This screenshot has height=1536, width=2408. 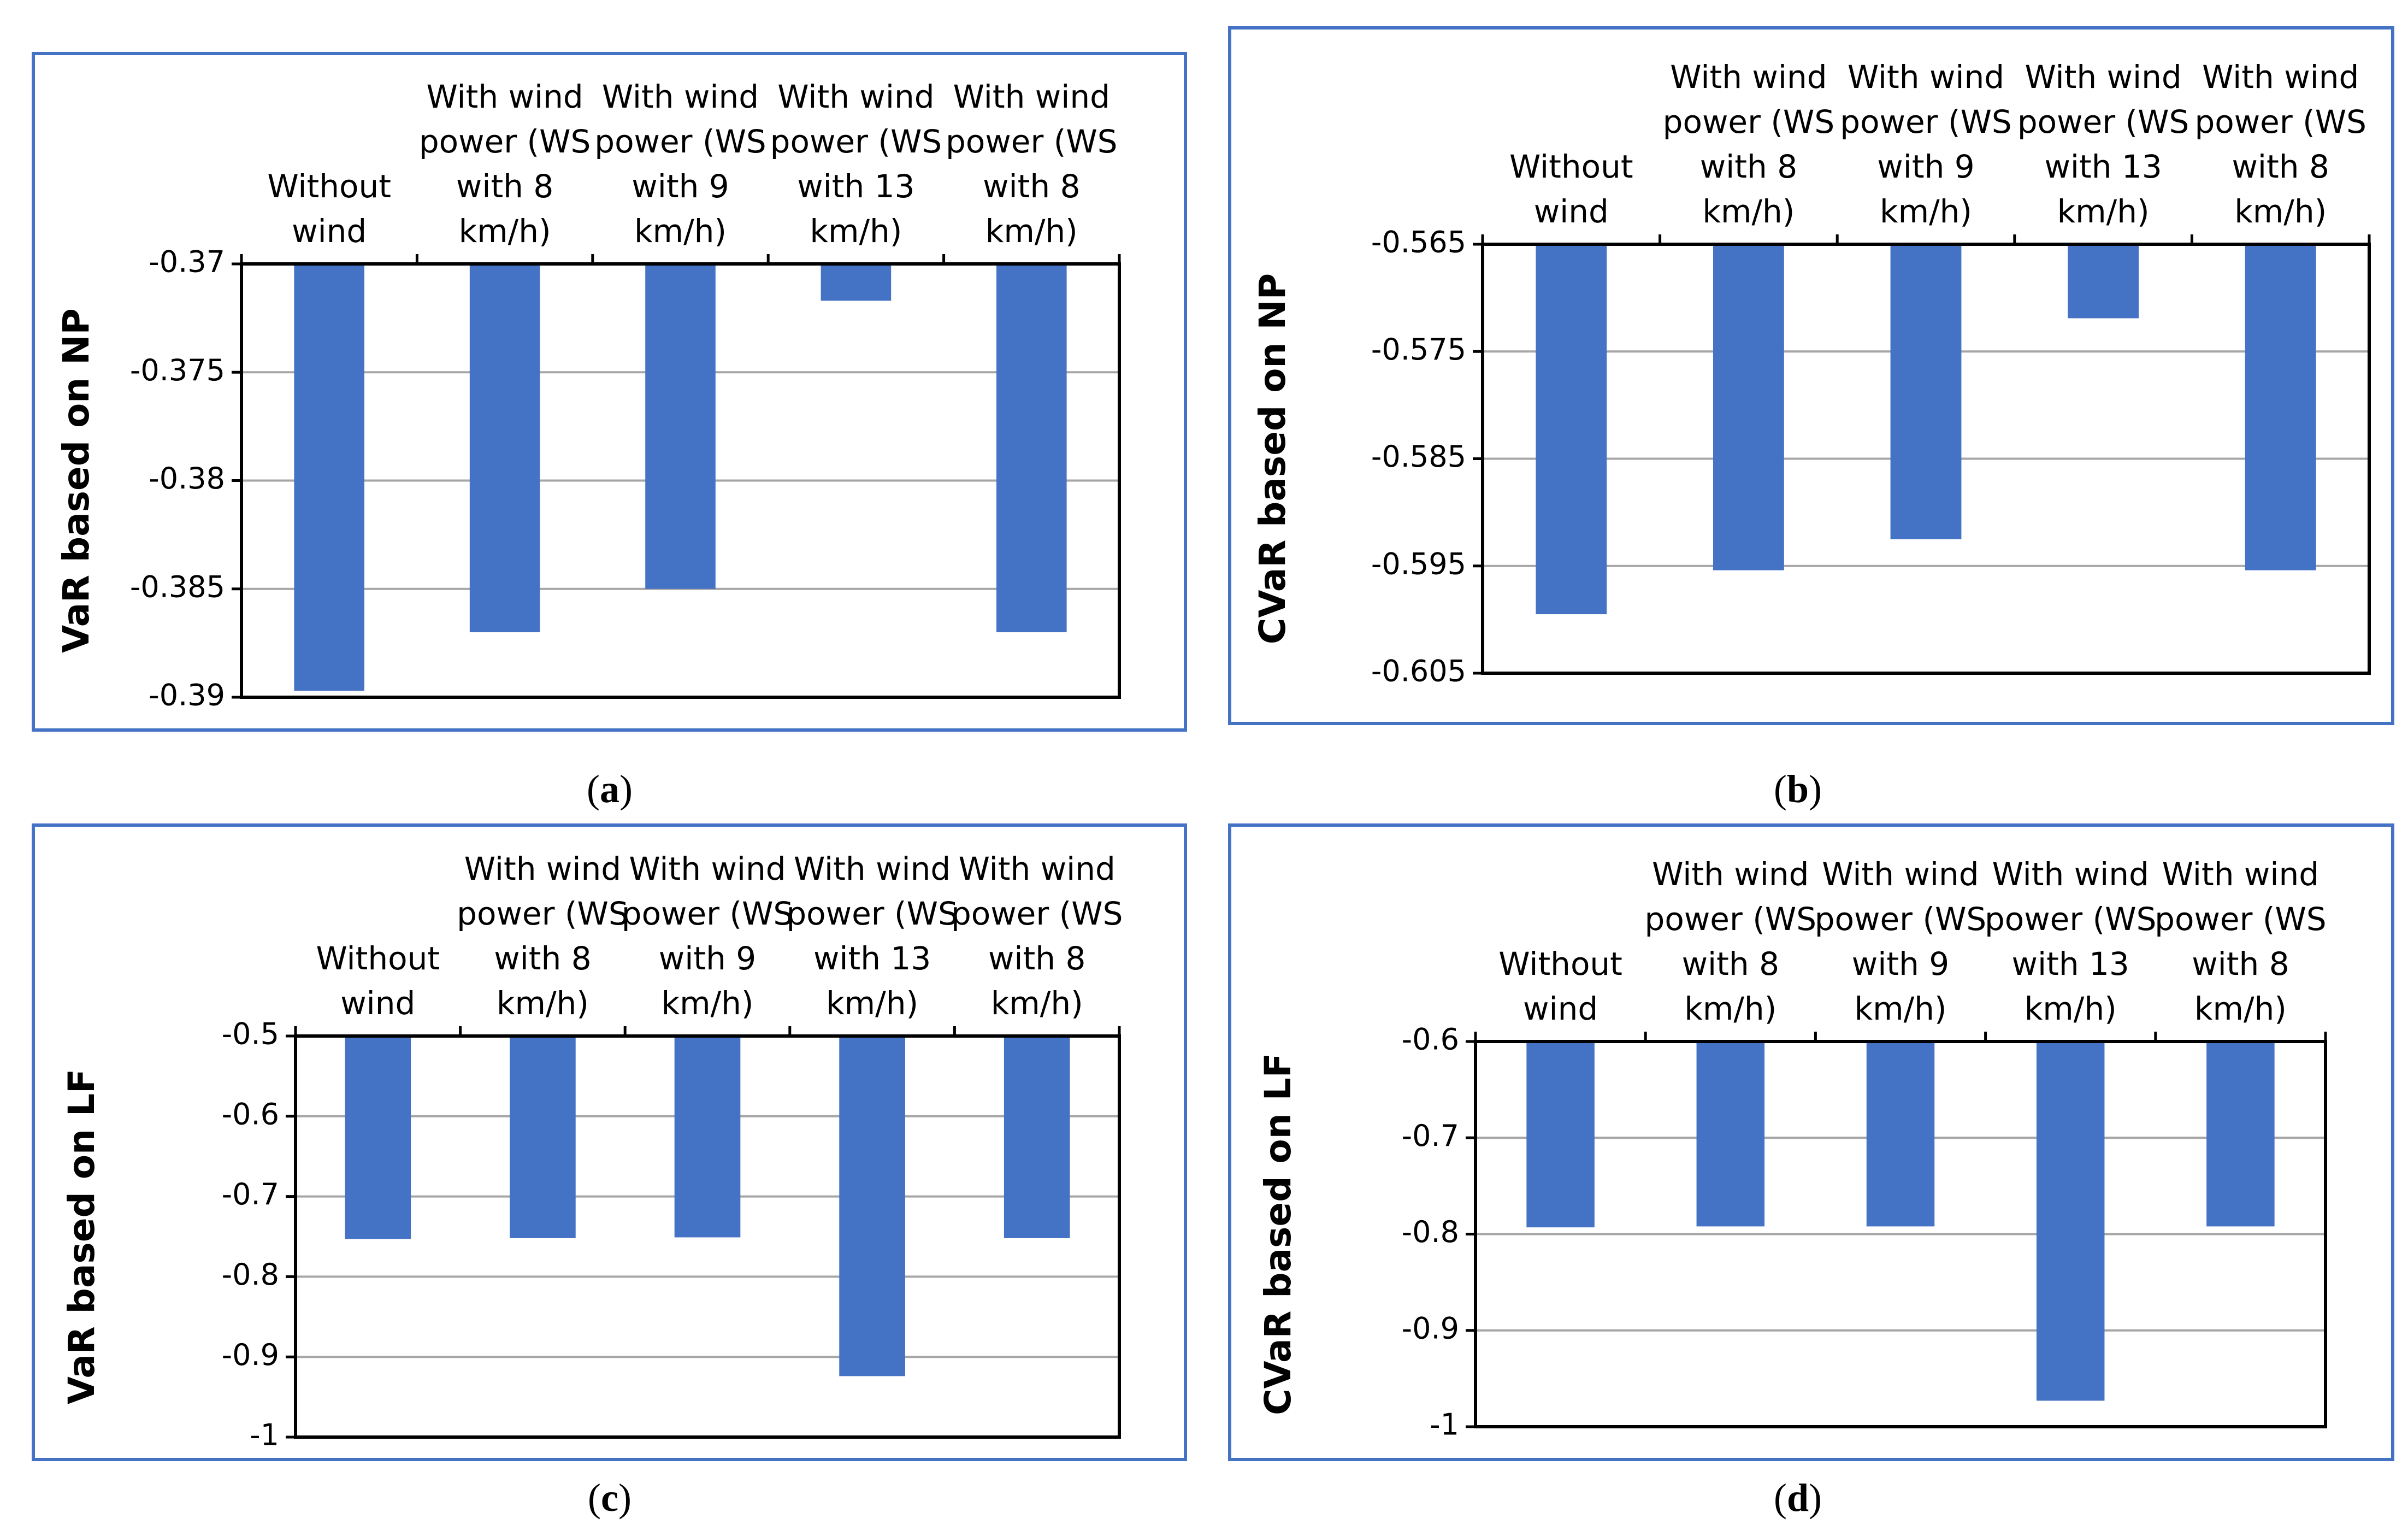 I want to click on y-tick-label: -0.565, so click(x=1418, y=243).